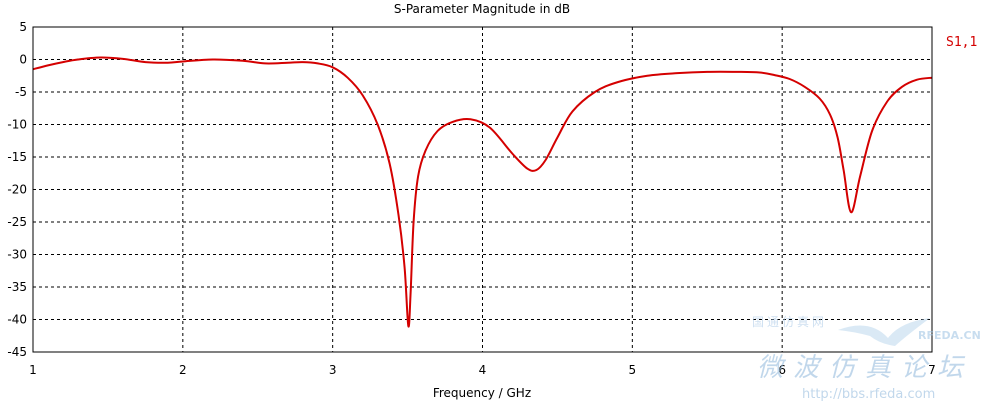 The width and height of the screenshot is (1001, 403). Describe the element at coordinates (33, 370) in the screenshot. I see `x-tick-label-0: 1` at that location.